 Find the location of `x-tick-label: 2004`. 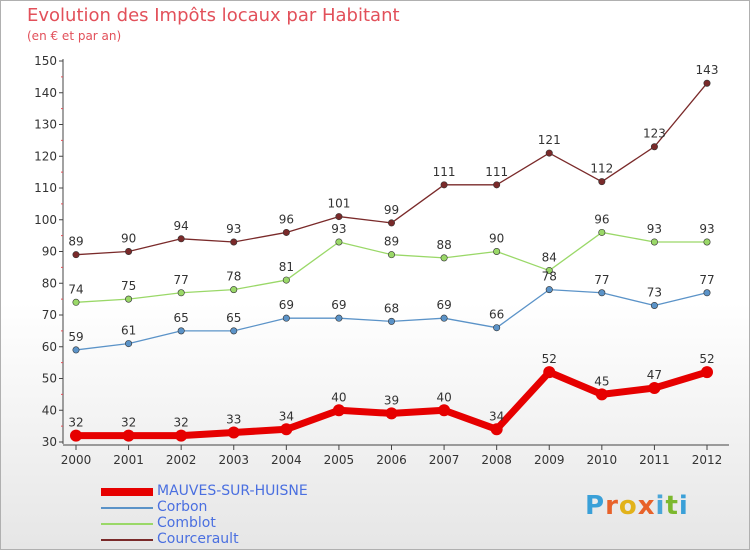

x-tick-label: 2004 is located at coordinates (286, 460).